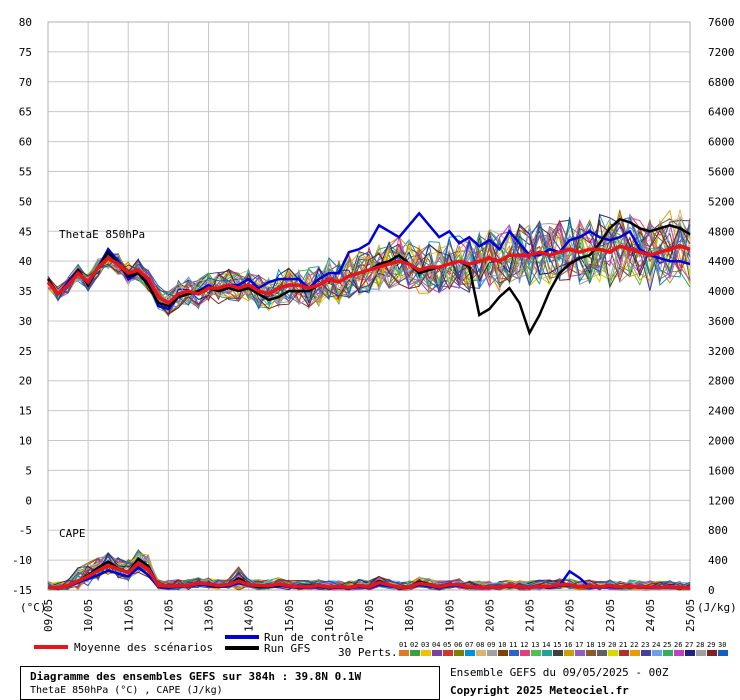  What do you see at coordinates (634, 645) in the screenshot?
I see `pert-number: 22` at bounding box center [634, 645].